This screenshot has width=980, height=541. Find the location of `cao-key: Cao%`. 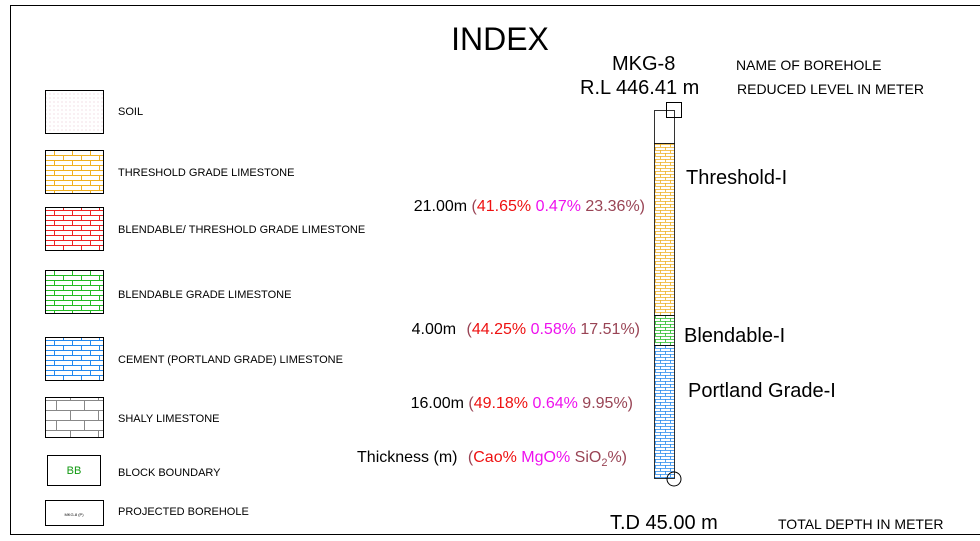

cao-key: Cao% is located at coordinates (495, 457).